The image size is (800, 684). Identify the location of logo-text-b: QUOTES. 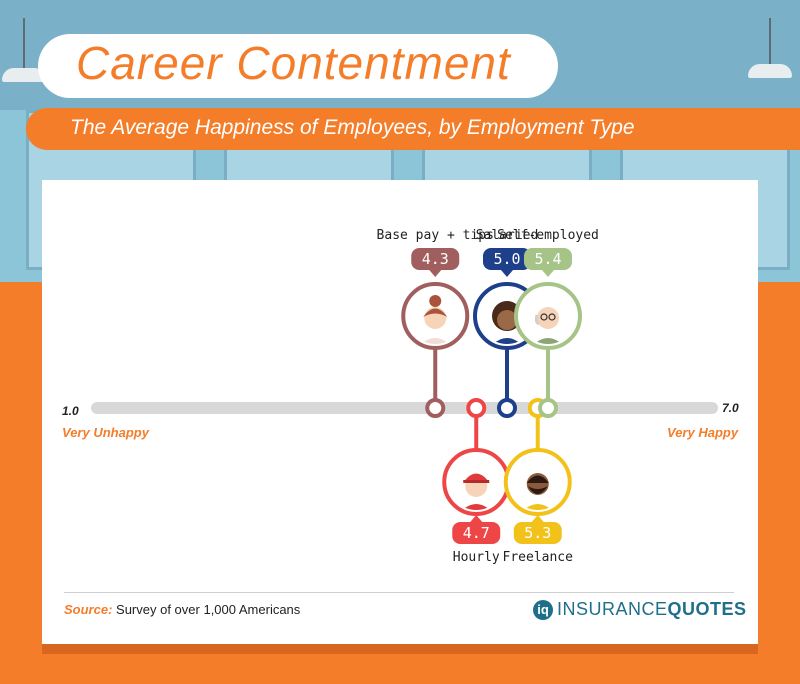
(707, 609).